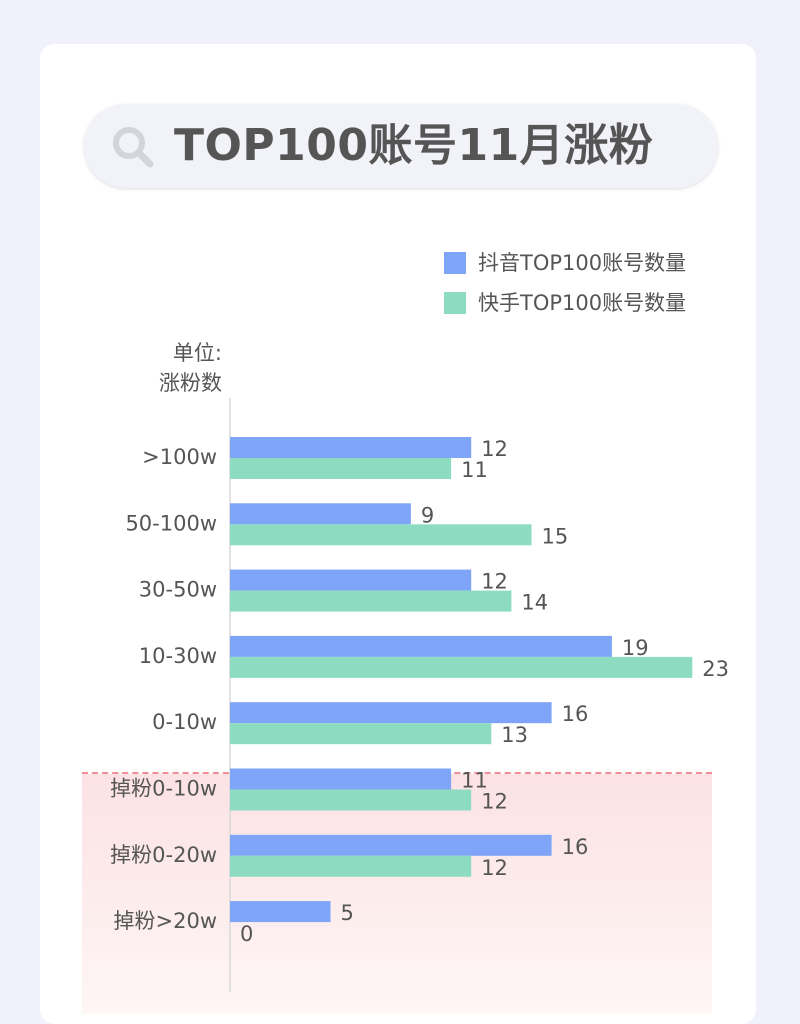  I want to click on data-label-kuaishou: 15, so click(555, 536).